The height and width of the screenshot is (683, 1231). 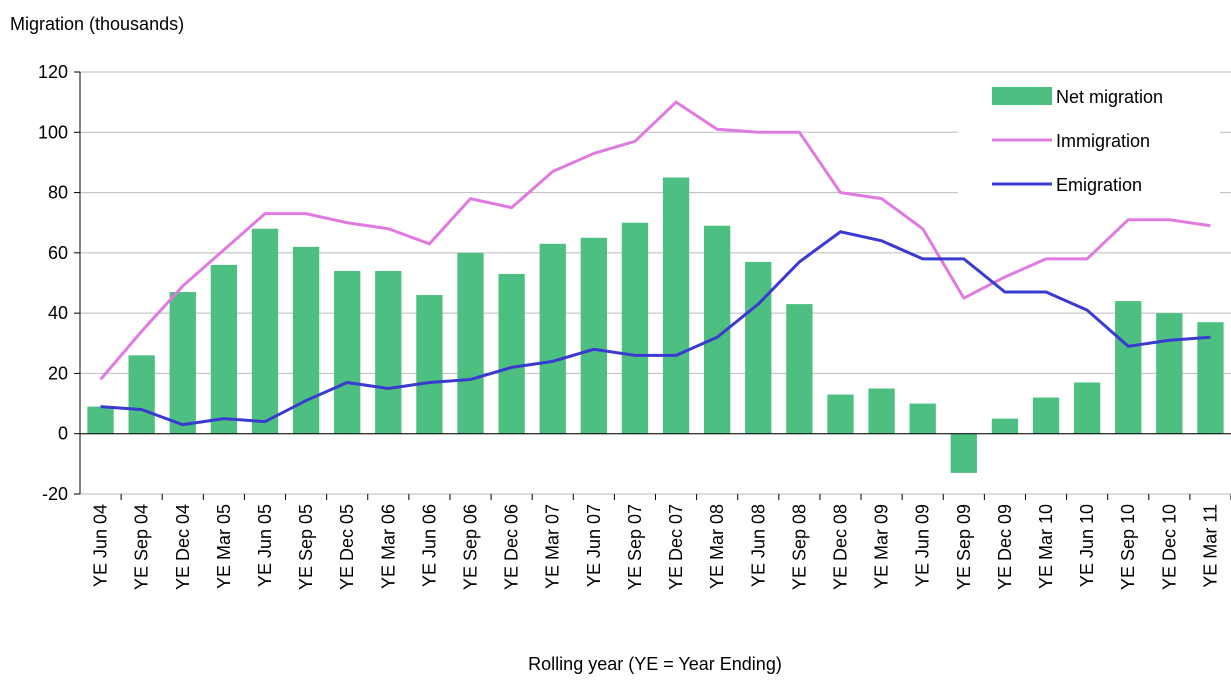 What do you see at coordinates (717, 546) in the screenshot?
I see `x-tick-label: YE Mar 08` at bounding box center [717, 546].